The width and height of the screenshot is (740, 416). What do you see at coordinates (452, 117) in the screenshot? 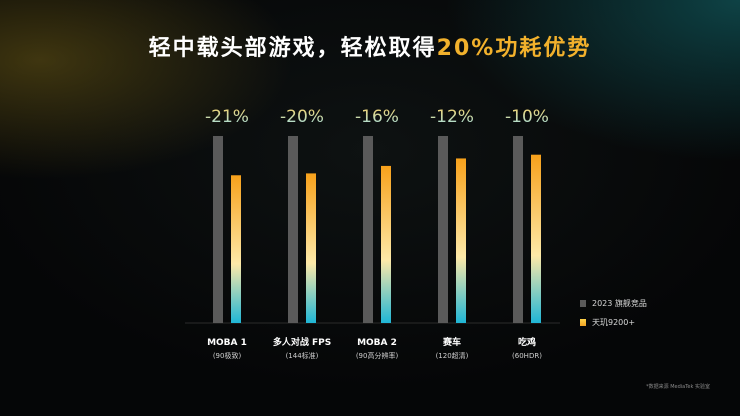
I see `data-label-3: -12%` at bounding box center [452, 117].